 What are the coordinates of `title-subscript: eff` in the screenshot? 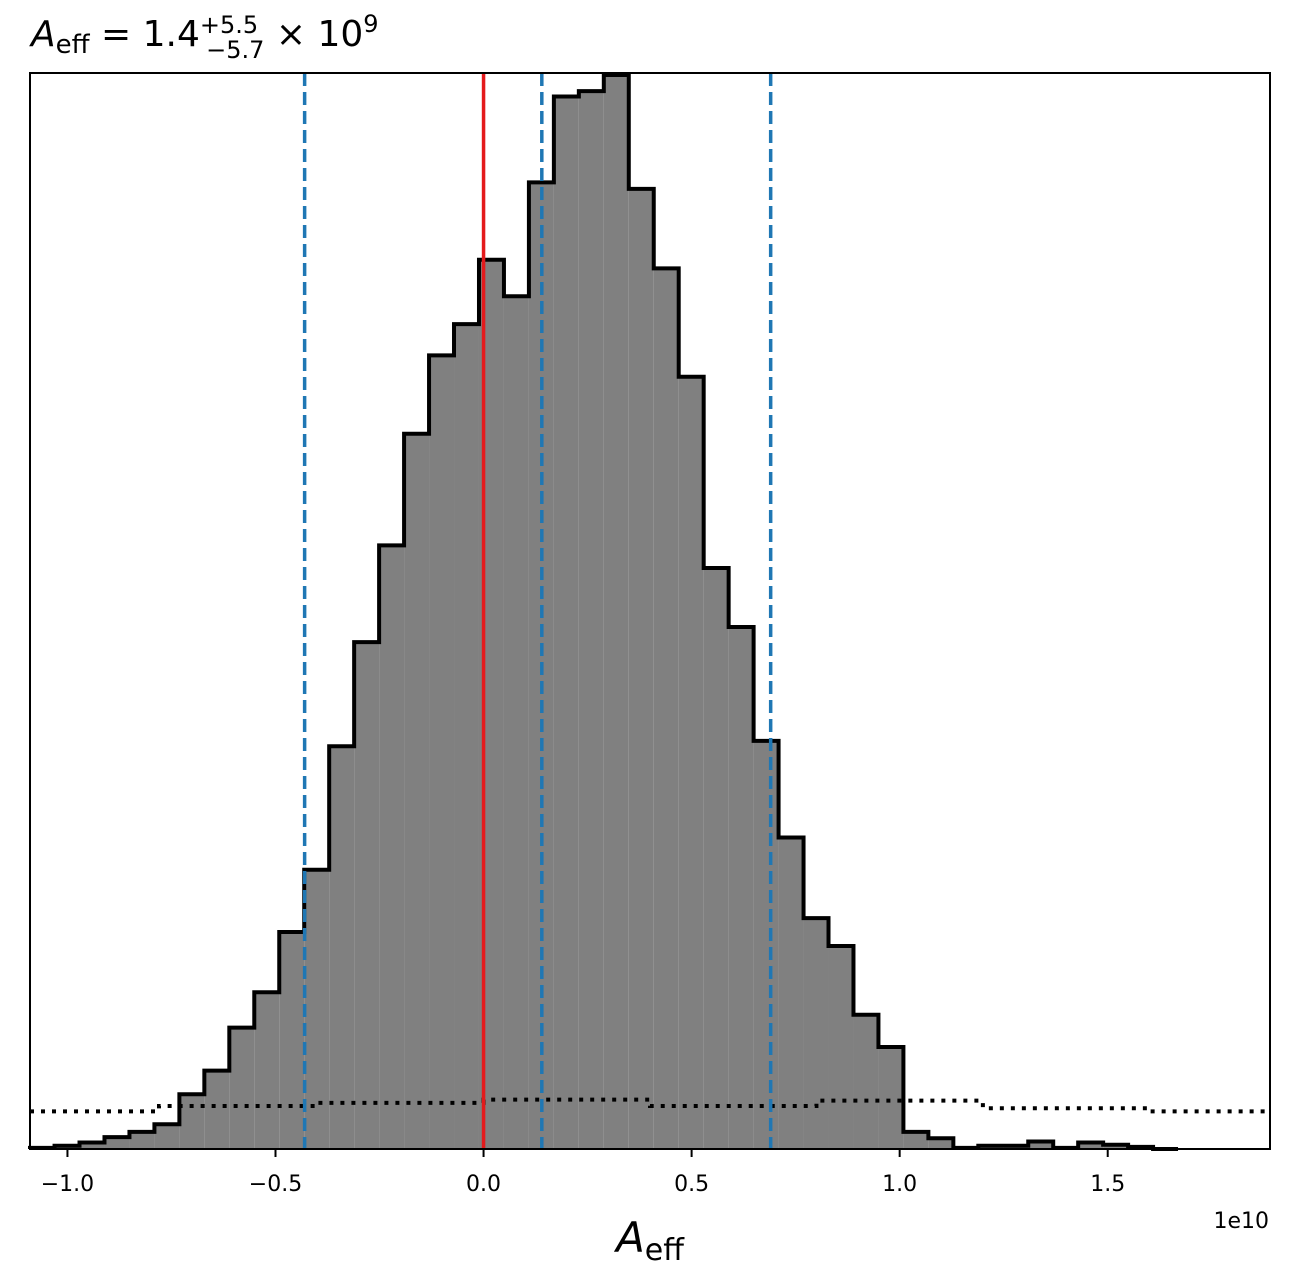 It's located at (73, 45).